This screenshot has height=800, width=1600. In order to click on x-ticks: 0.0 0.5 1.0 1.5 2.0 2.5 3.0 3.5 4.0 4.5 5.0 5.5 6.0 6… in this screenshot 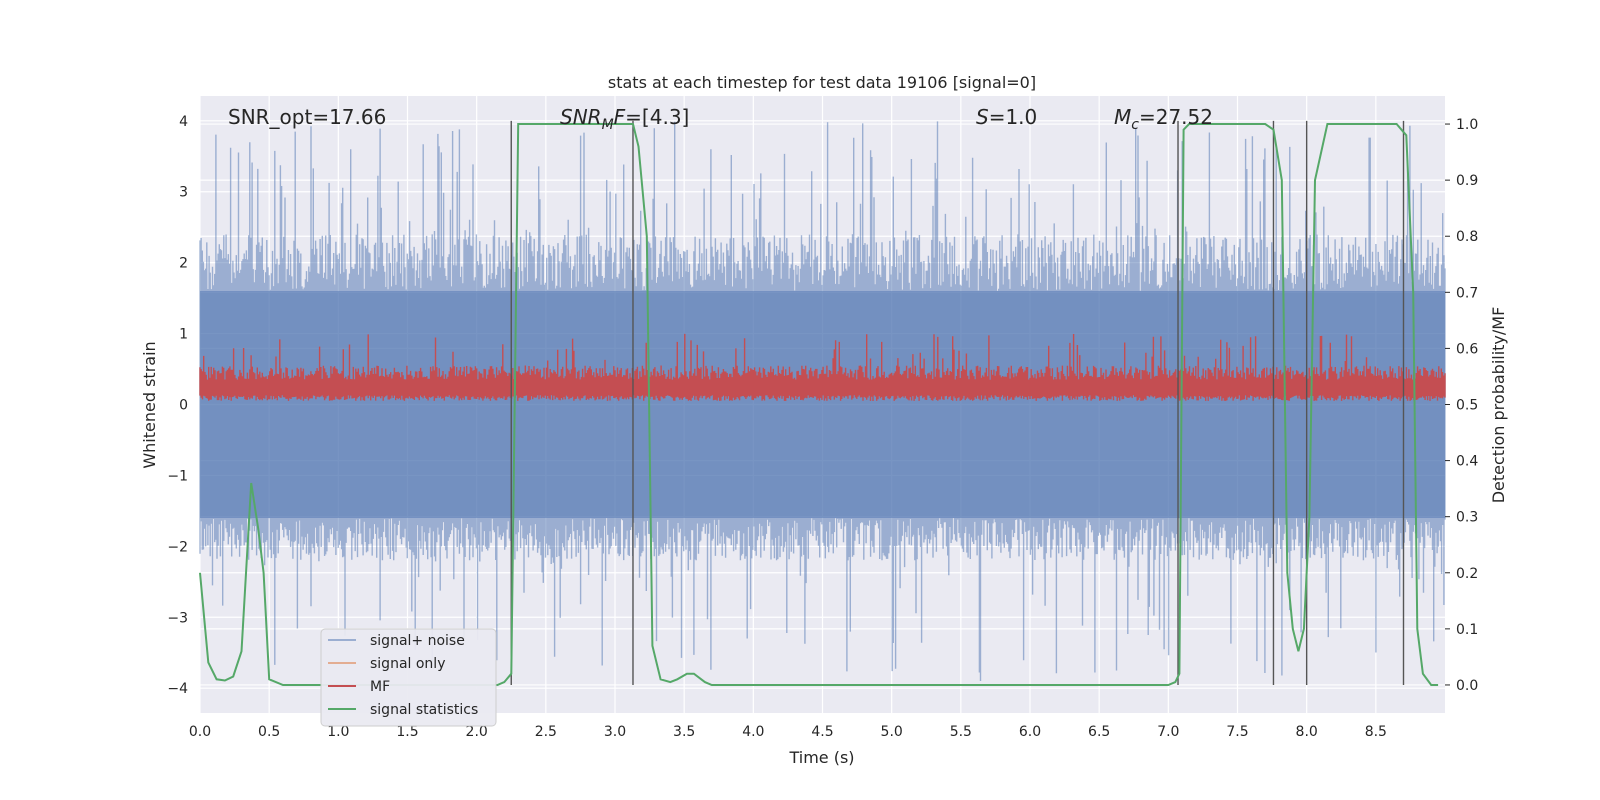, I will do `click(788, 732)`.